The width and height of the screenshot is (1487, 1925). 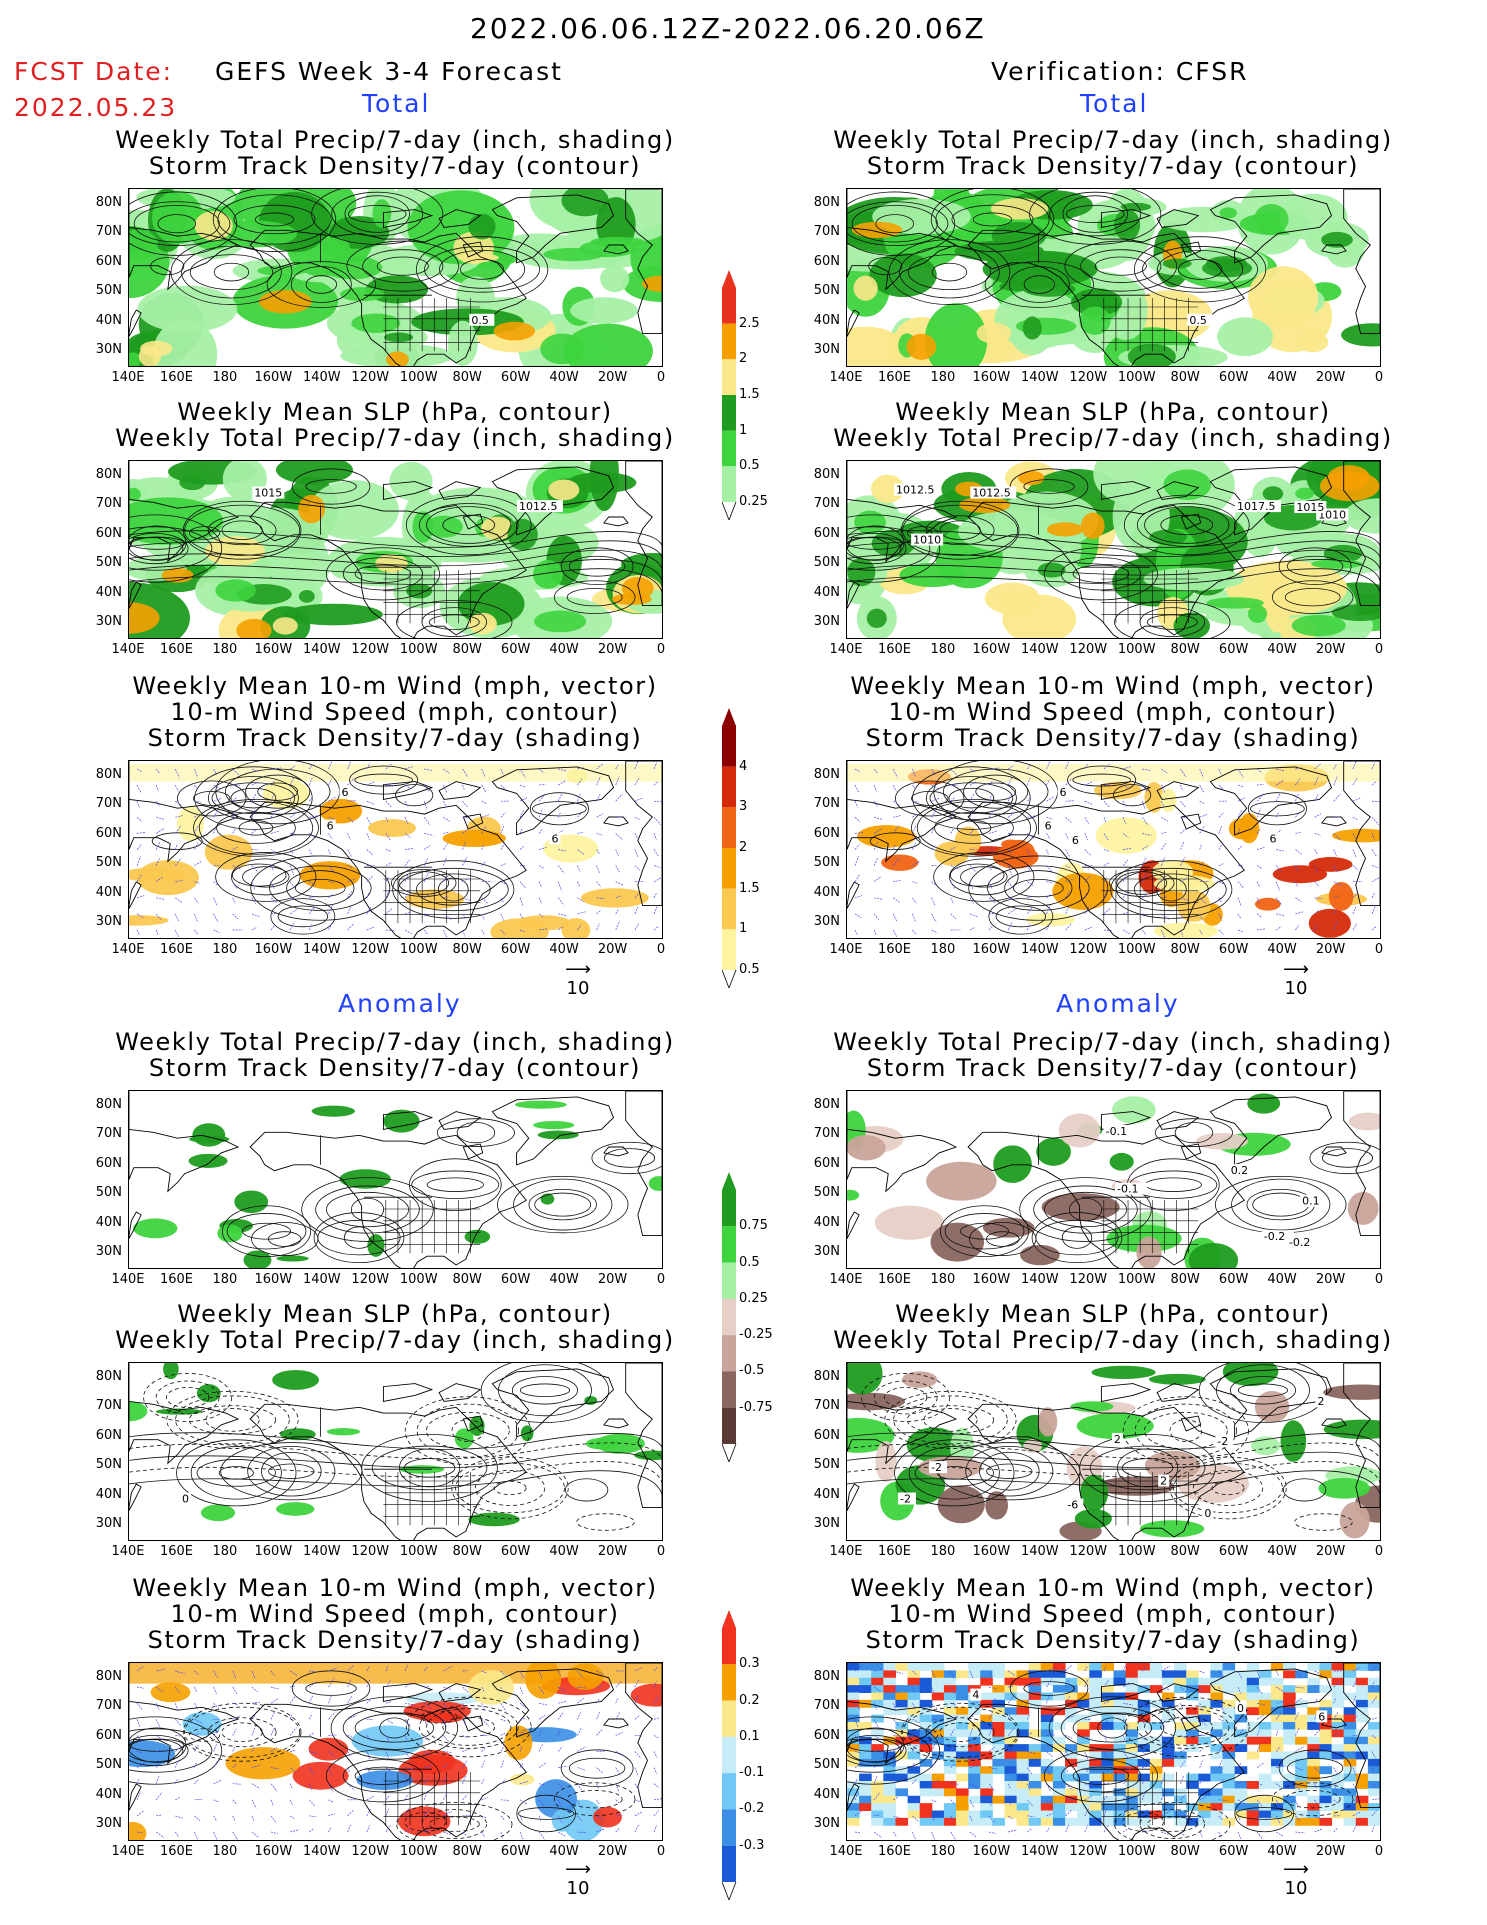 I want to click on lon-tick-label: 160W, so click(x=273, y=1551).